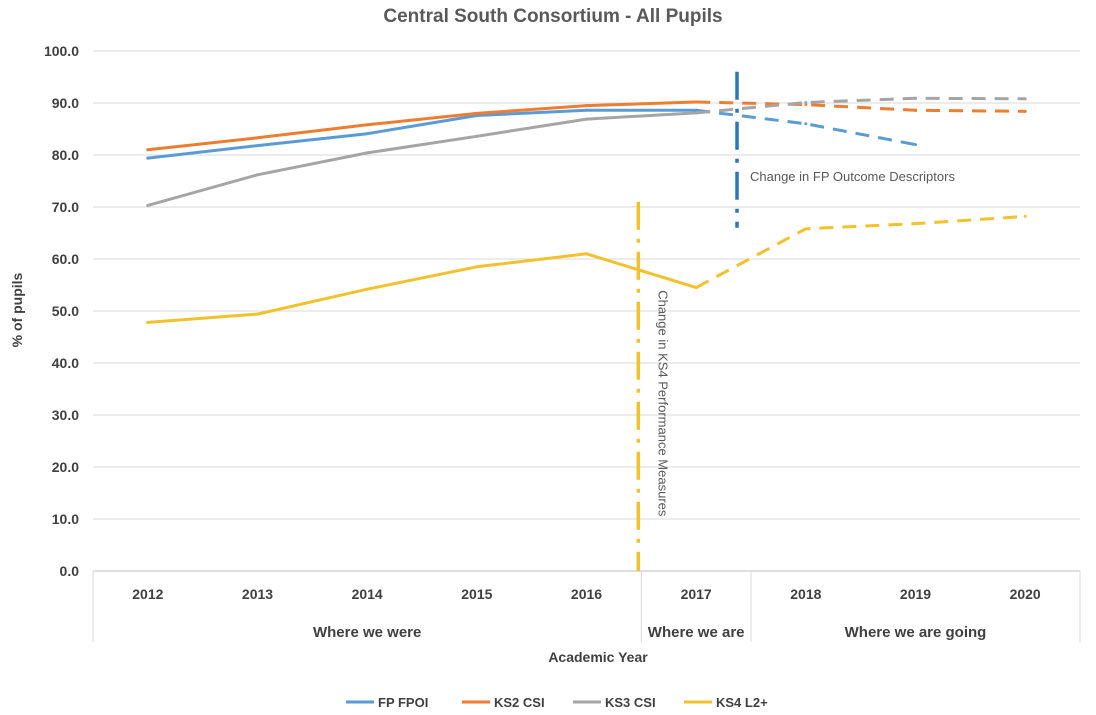 The height and width of the screenshot is (715, 1096). I want to click on series-ks2-csi, so click(586, 126).